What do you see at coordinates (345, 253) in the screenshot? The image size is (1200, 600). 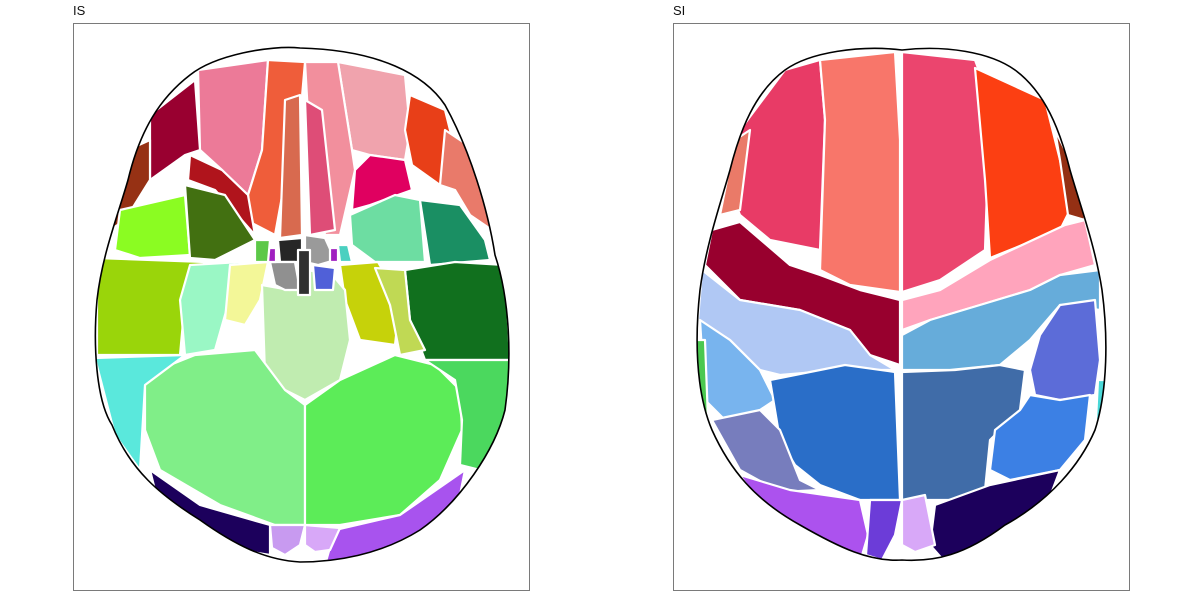 I see `region-olfactory-right` at bounding box center [345, 253].